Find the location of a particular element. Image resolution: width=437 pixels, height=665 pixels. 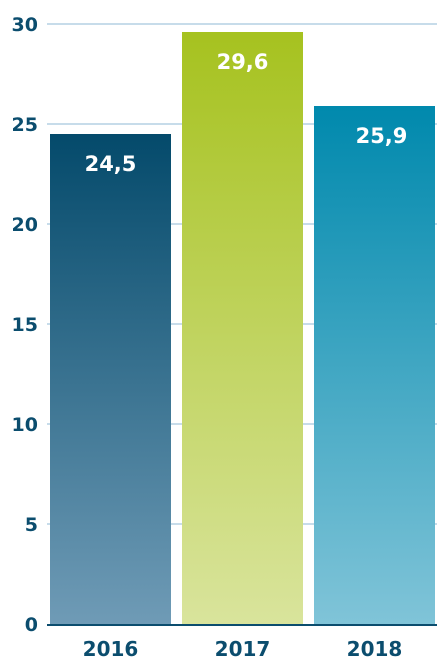

y-tick-label-15: 15 is located at coordinates (25, 325).